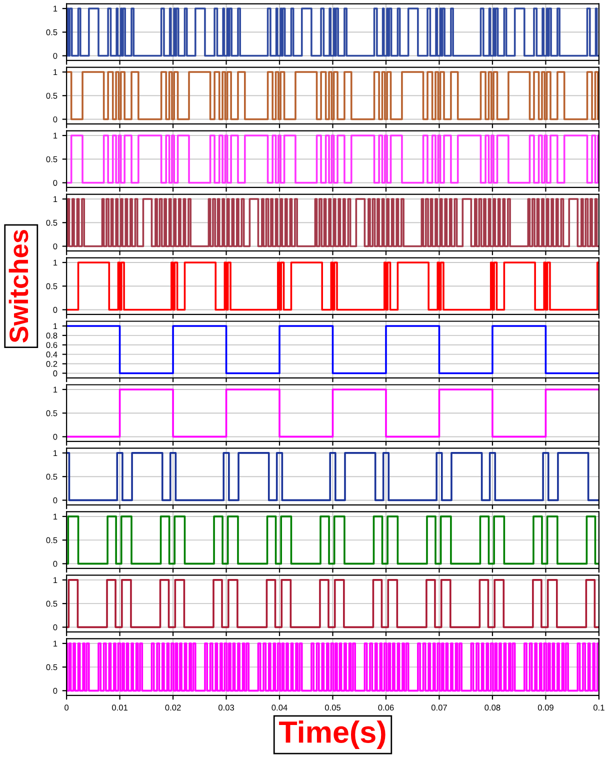  Describe the element at coordinates (546, 707) in the screenshot. I see `x-tick-label: 0.09` at that location.